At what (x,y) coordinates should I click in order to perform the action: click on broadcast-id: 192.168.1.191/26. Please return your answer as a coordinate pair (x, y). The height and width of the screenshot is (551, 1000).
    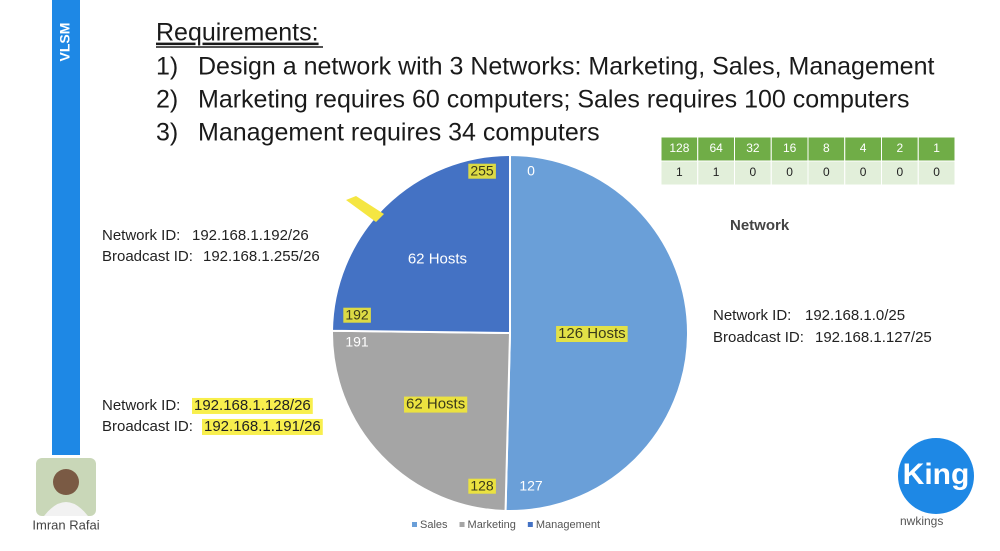
    Looking at the image, I should click on (262, 426).